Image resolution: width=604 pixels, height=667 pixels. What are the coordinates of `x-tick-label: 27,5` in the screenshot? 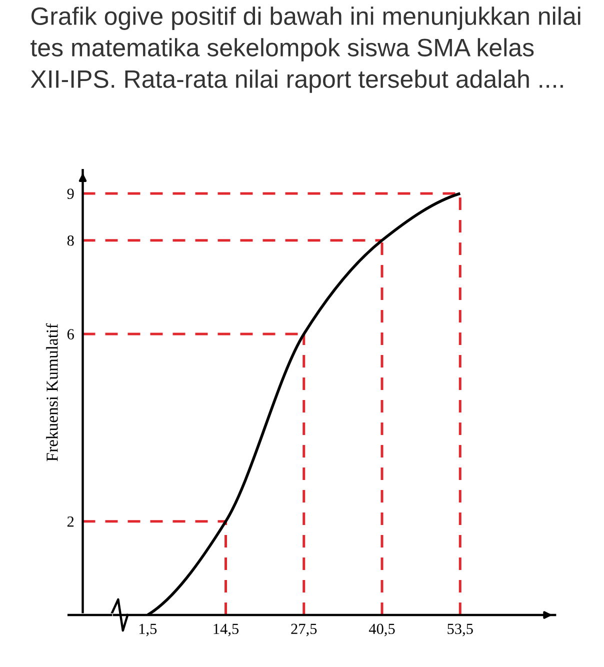 It's located at (304, 630).